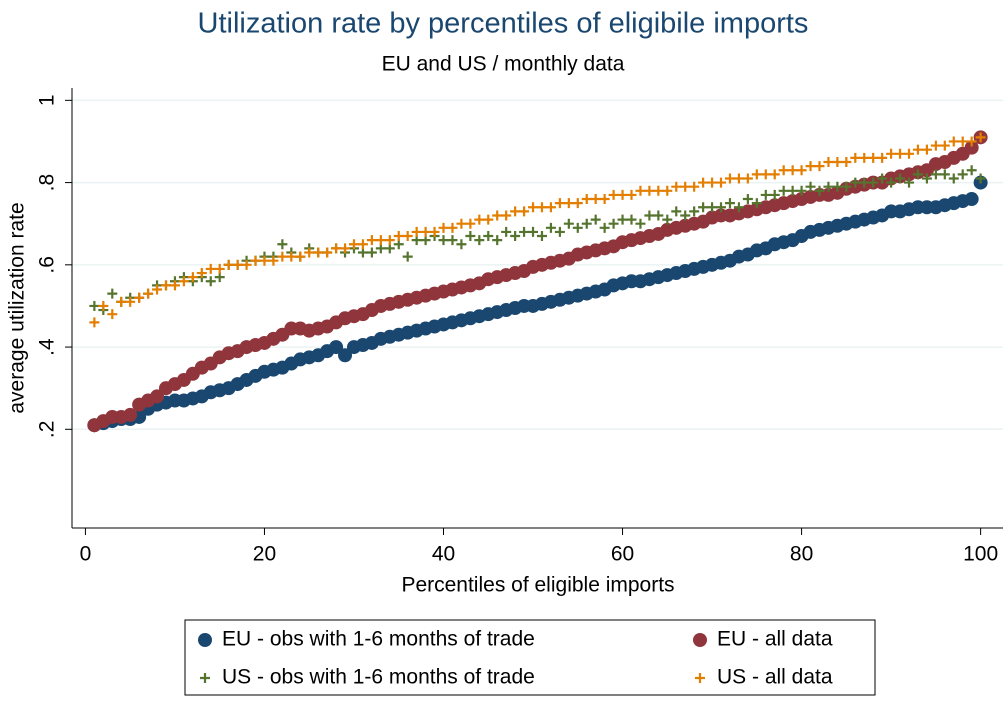 The image size is (1006, 701). What do you see at coordinates (378, 677) in the screenshot?
I see `legend-label: US - obs with 1-6 months of trade` at bounding box center [378, 677].